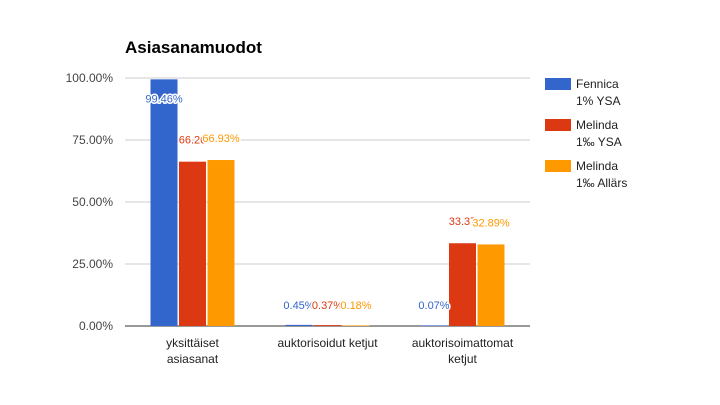  I want to click on data-label: 0.18%, so click(355, 306).